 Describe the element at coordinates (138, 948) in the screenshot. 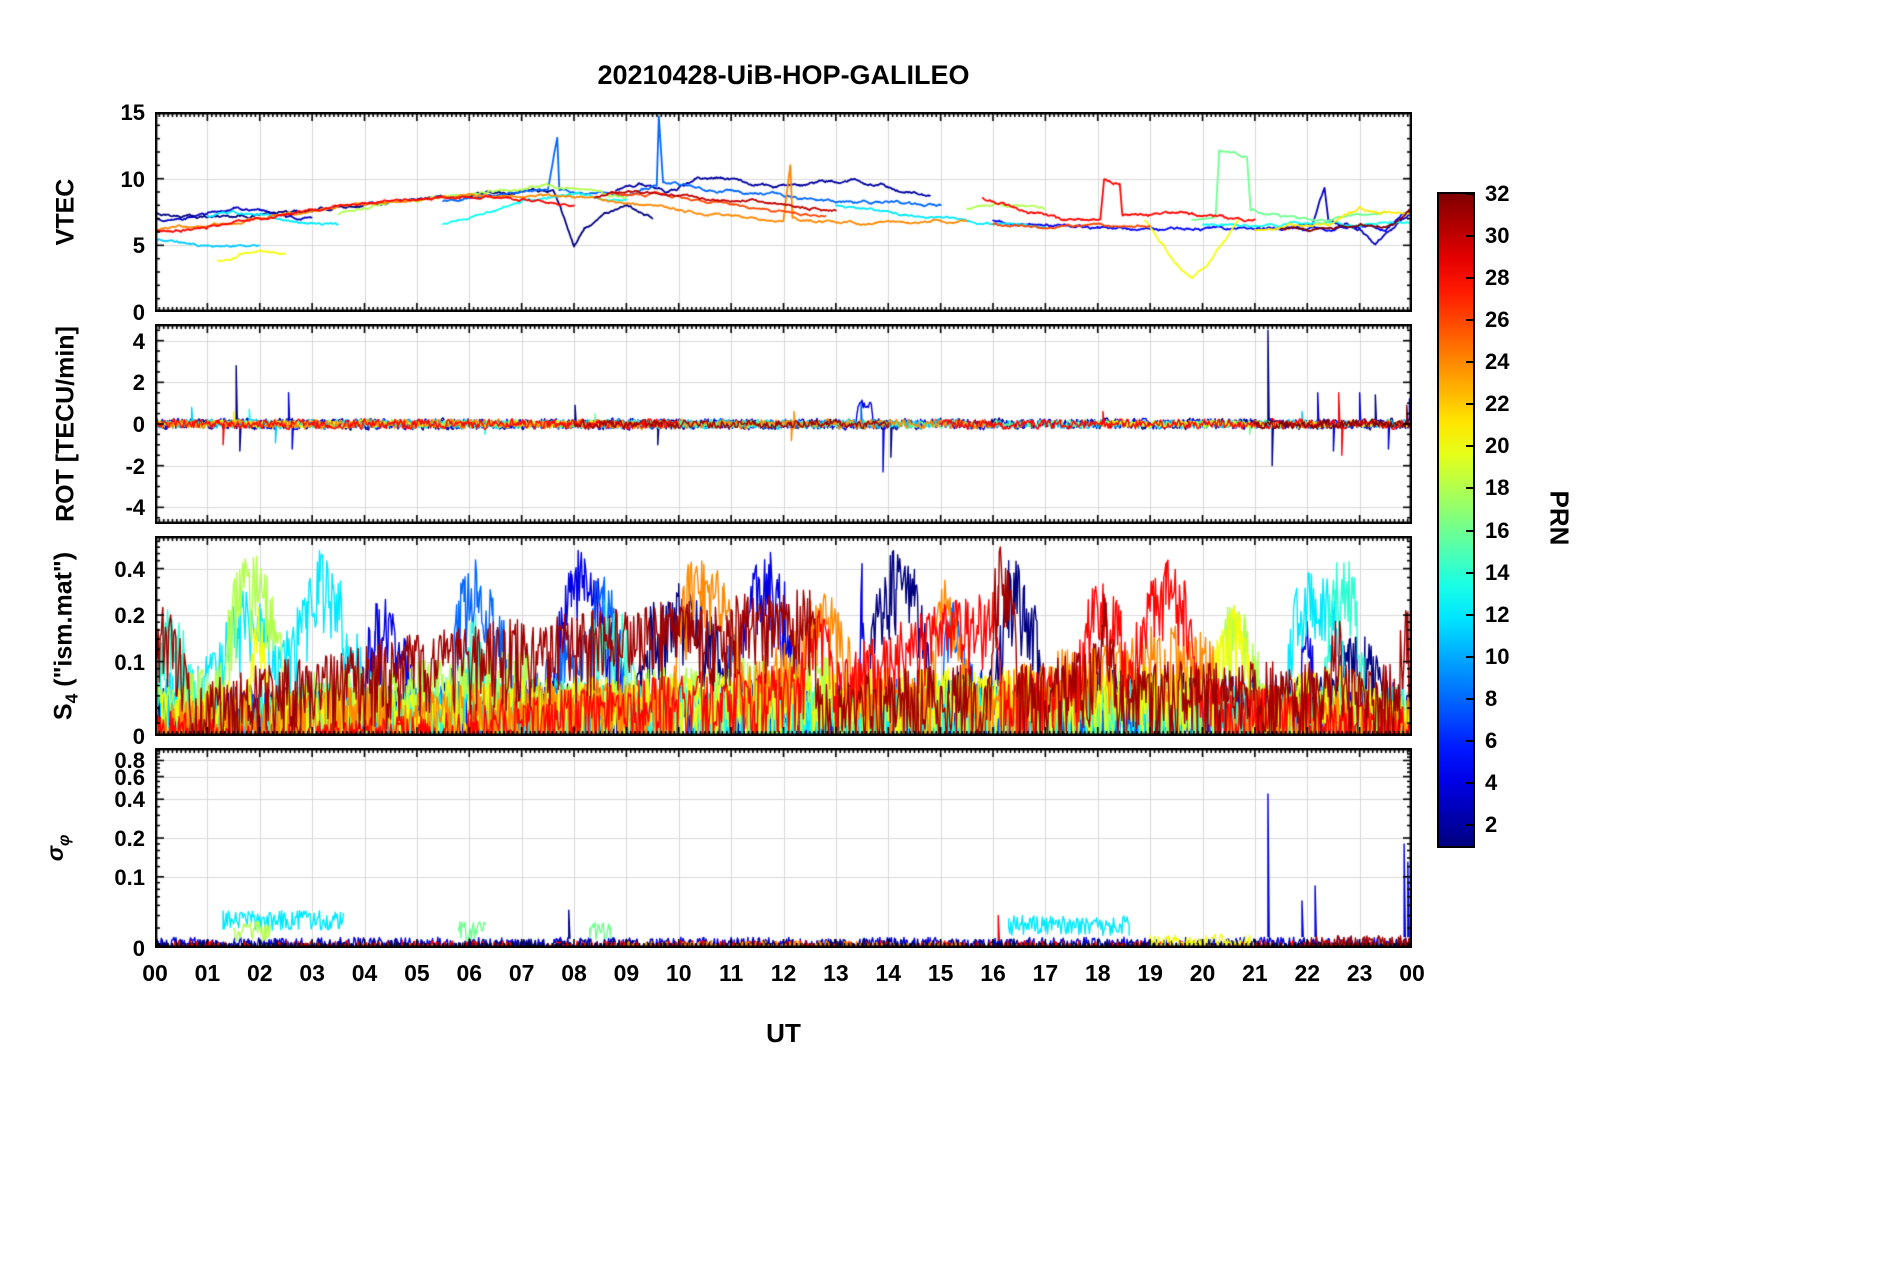

I see `y-tick-label-sigma: 0` at that location.